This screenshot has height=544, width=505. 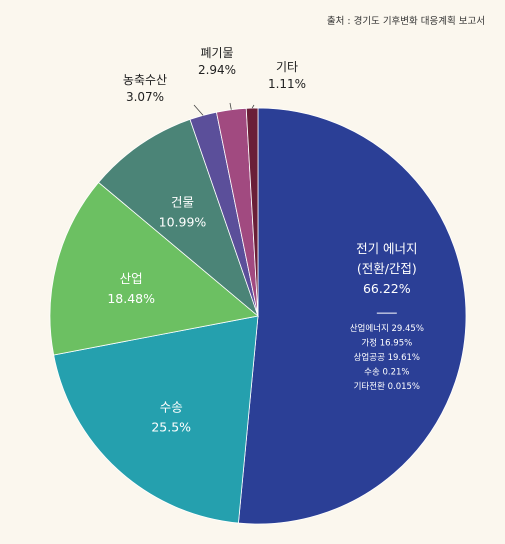 I want to click on slice-name-0: 전기 에너지, so click(x=386, y=248).